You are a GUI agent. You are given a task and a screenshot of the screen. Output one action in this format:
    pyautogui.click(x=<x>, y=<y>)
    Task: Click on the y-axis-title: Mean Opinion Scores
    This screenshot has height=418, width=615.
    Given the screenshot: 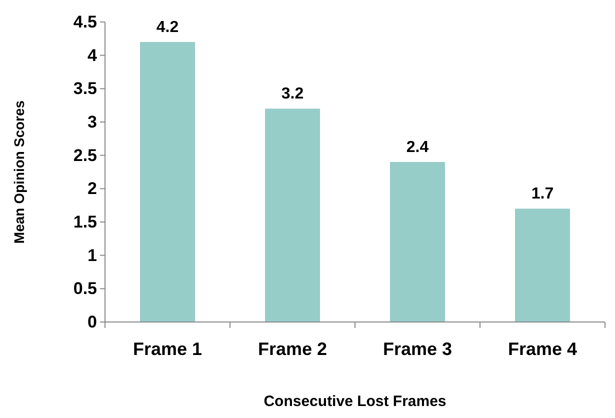 What is the action you would take?
    pyautogui.click(x=19, y=172)
    